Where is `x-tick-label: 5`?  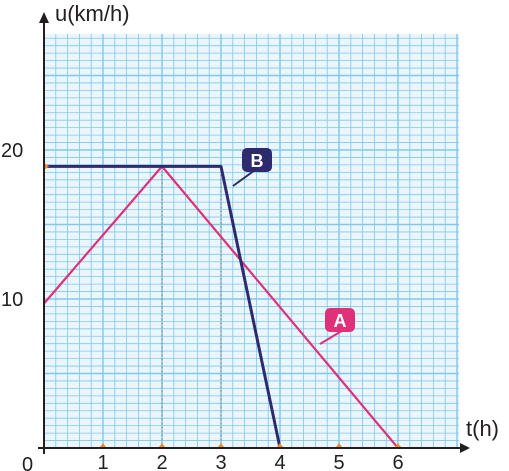
x-tick-label: 5 is located at coordinates (338, 461).